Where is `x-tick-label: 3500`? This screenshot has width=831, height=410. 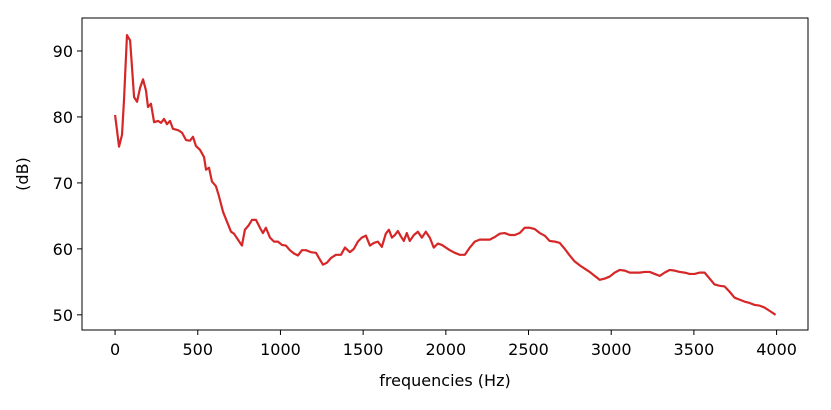
x-tick-label: 3500 is located at coordinates (694, 349).